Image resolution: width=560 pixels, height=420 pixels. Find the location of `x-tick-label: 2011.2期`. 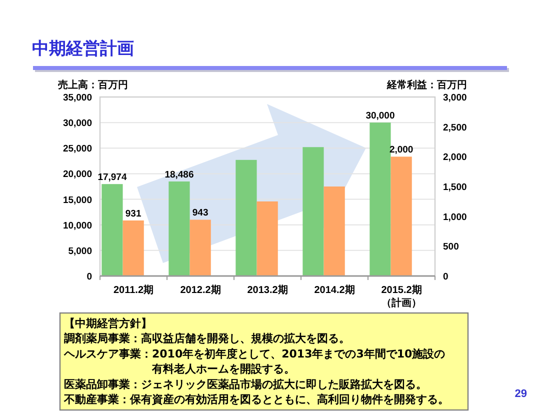

x-tick-label: 2011.2期 is located at coordinates (133, 290).